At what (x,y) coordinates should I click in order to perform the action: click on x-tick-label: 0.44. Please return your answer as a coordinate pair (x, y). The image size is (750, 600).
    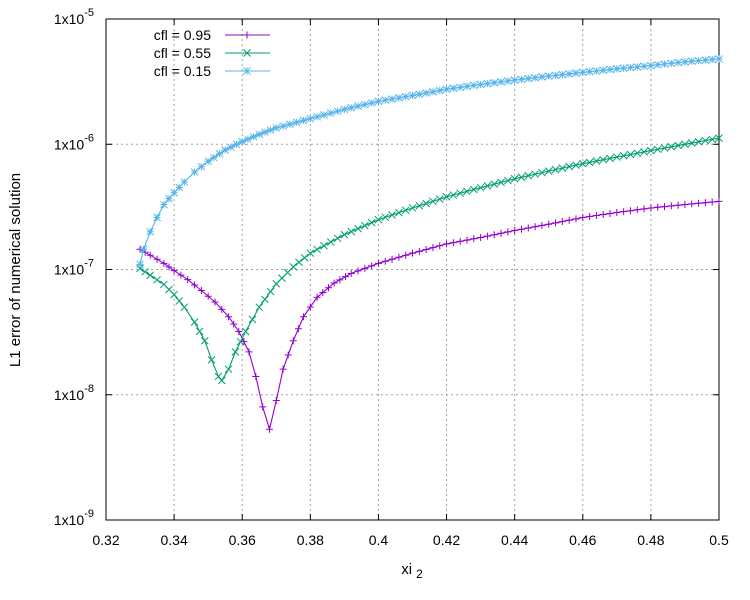
    Looking at the image, I should click on (514, 540).